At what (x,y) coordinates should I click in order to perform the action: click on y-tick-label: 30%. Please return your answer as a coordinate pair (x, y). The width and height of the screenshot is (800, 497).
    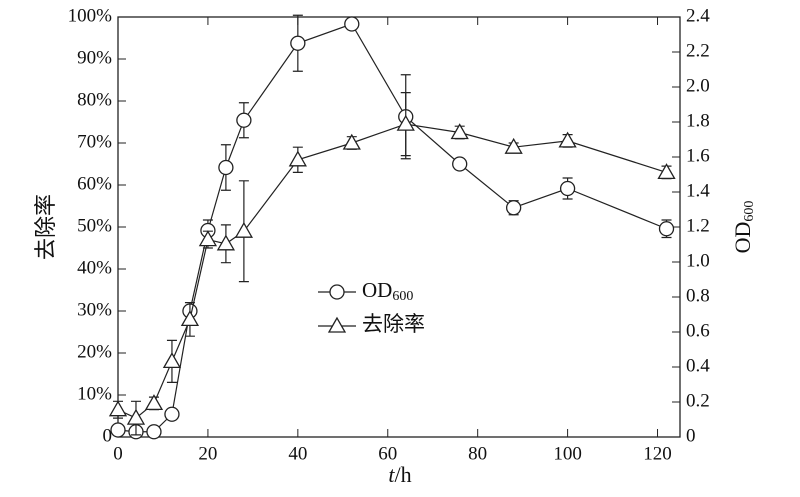
    Looking at the image, I should click on (94, 309).